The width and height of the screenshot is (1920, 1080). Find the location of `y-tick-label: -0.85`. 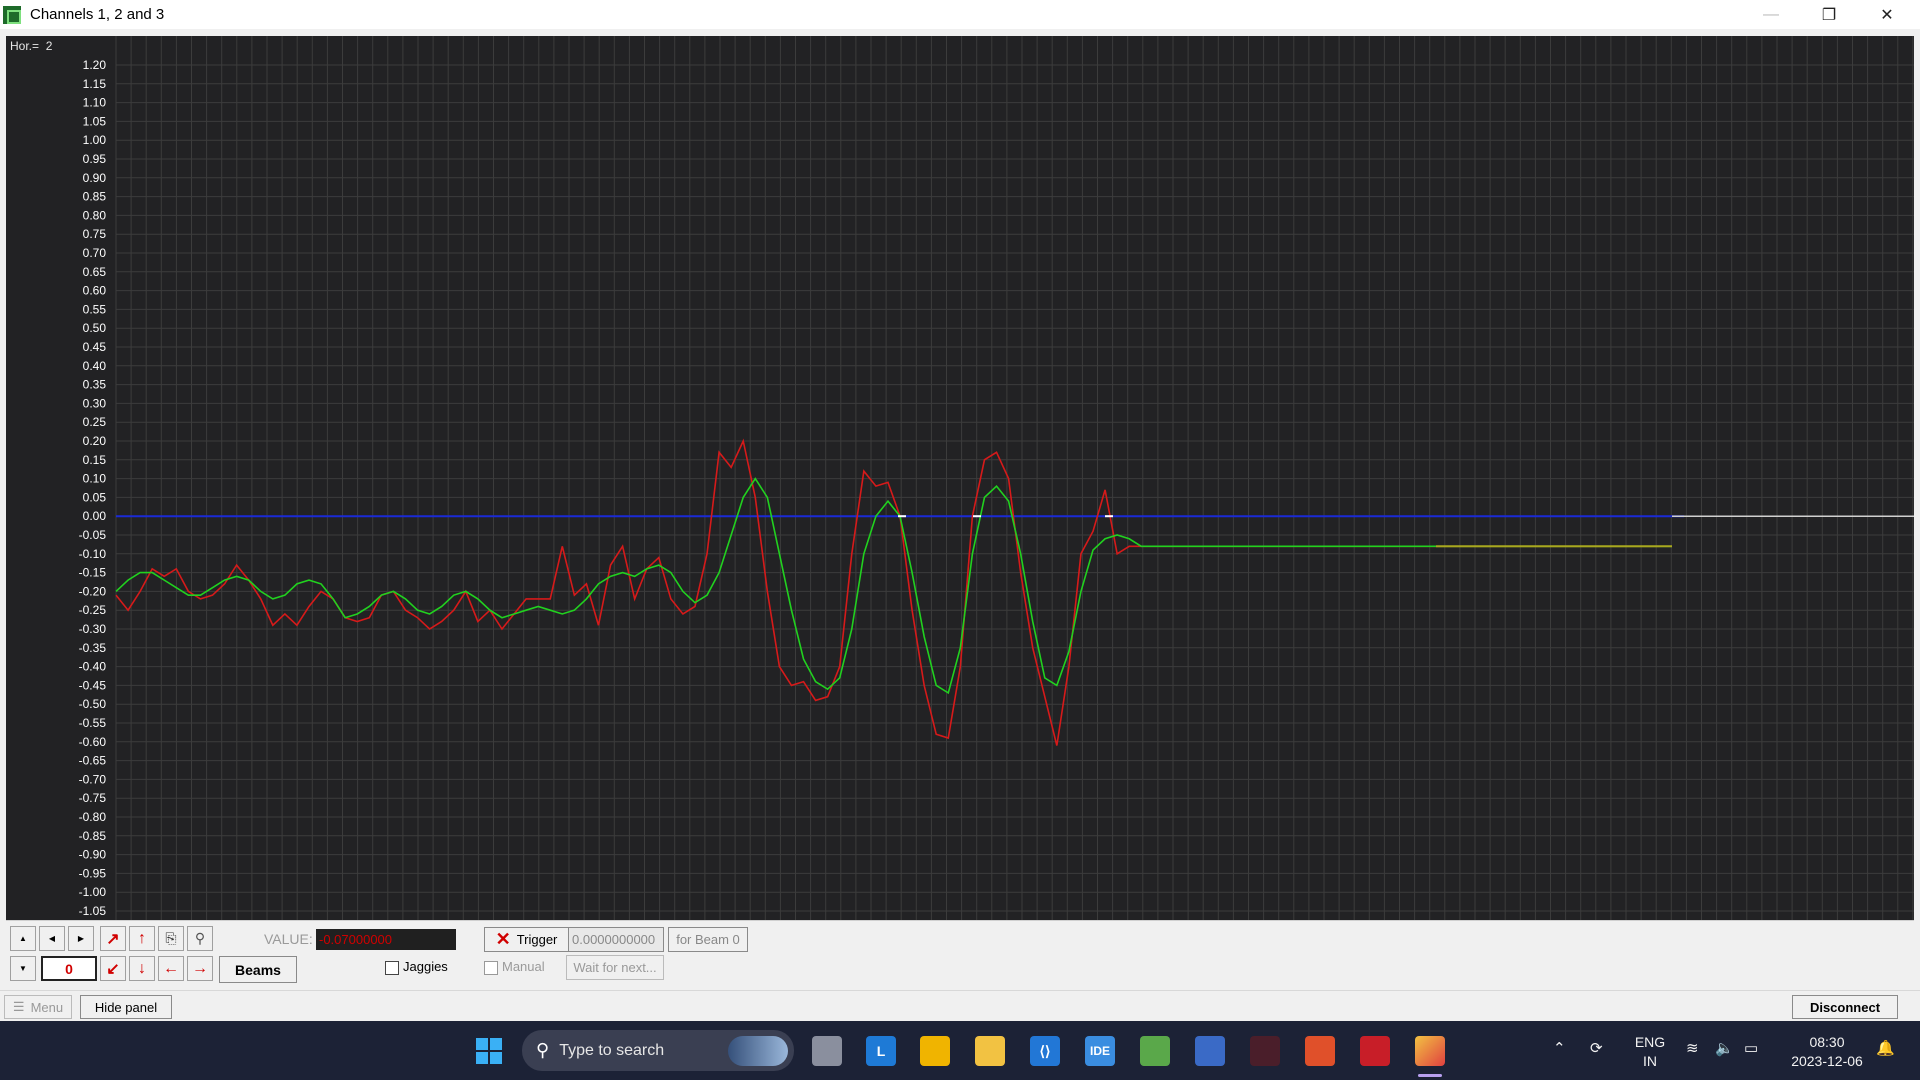

y-tick-label: -0.85 is located at coordinates (93, 836).